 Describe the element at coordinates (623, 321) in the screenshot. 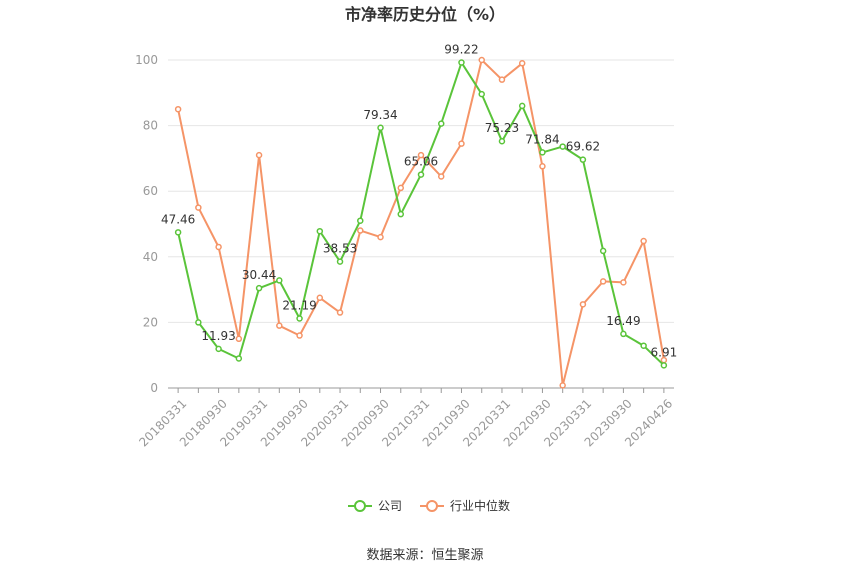

I see `data-label: 16.49` at that location.